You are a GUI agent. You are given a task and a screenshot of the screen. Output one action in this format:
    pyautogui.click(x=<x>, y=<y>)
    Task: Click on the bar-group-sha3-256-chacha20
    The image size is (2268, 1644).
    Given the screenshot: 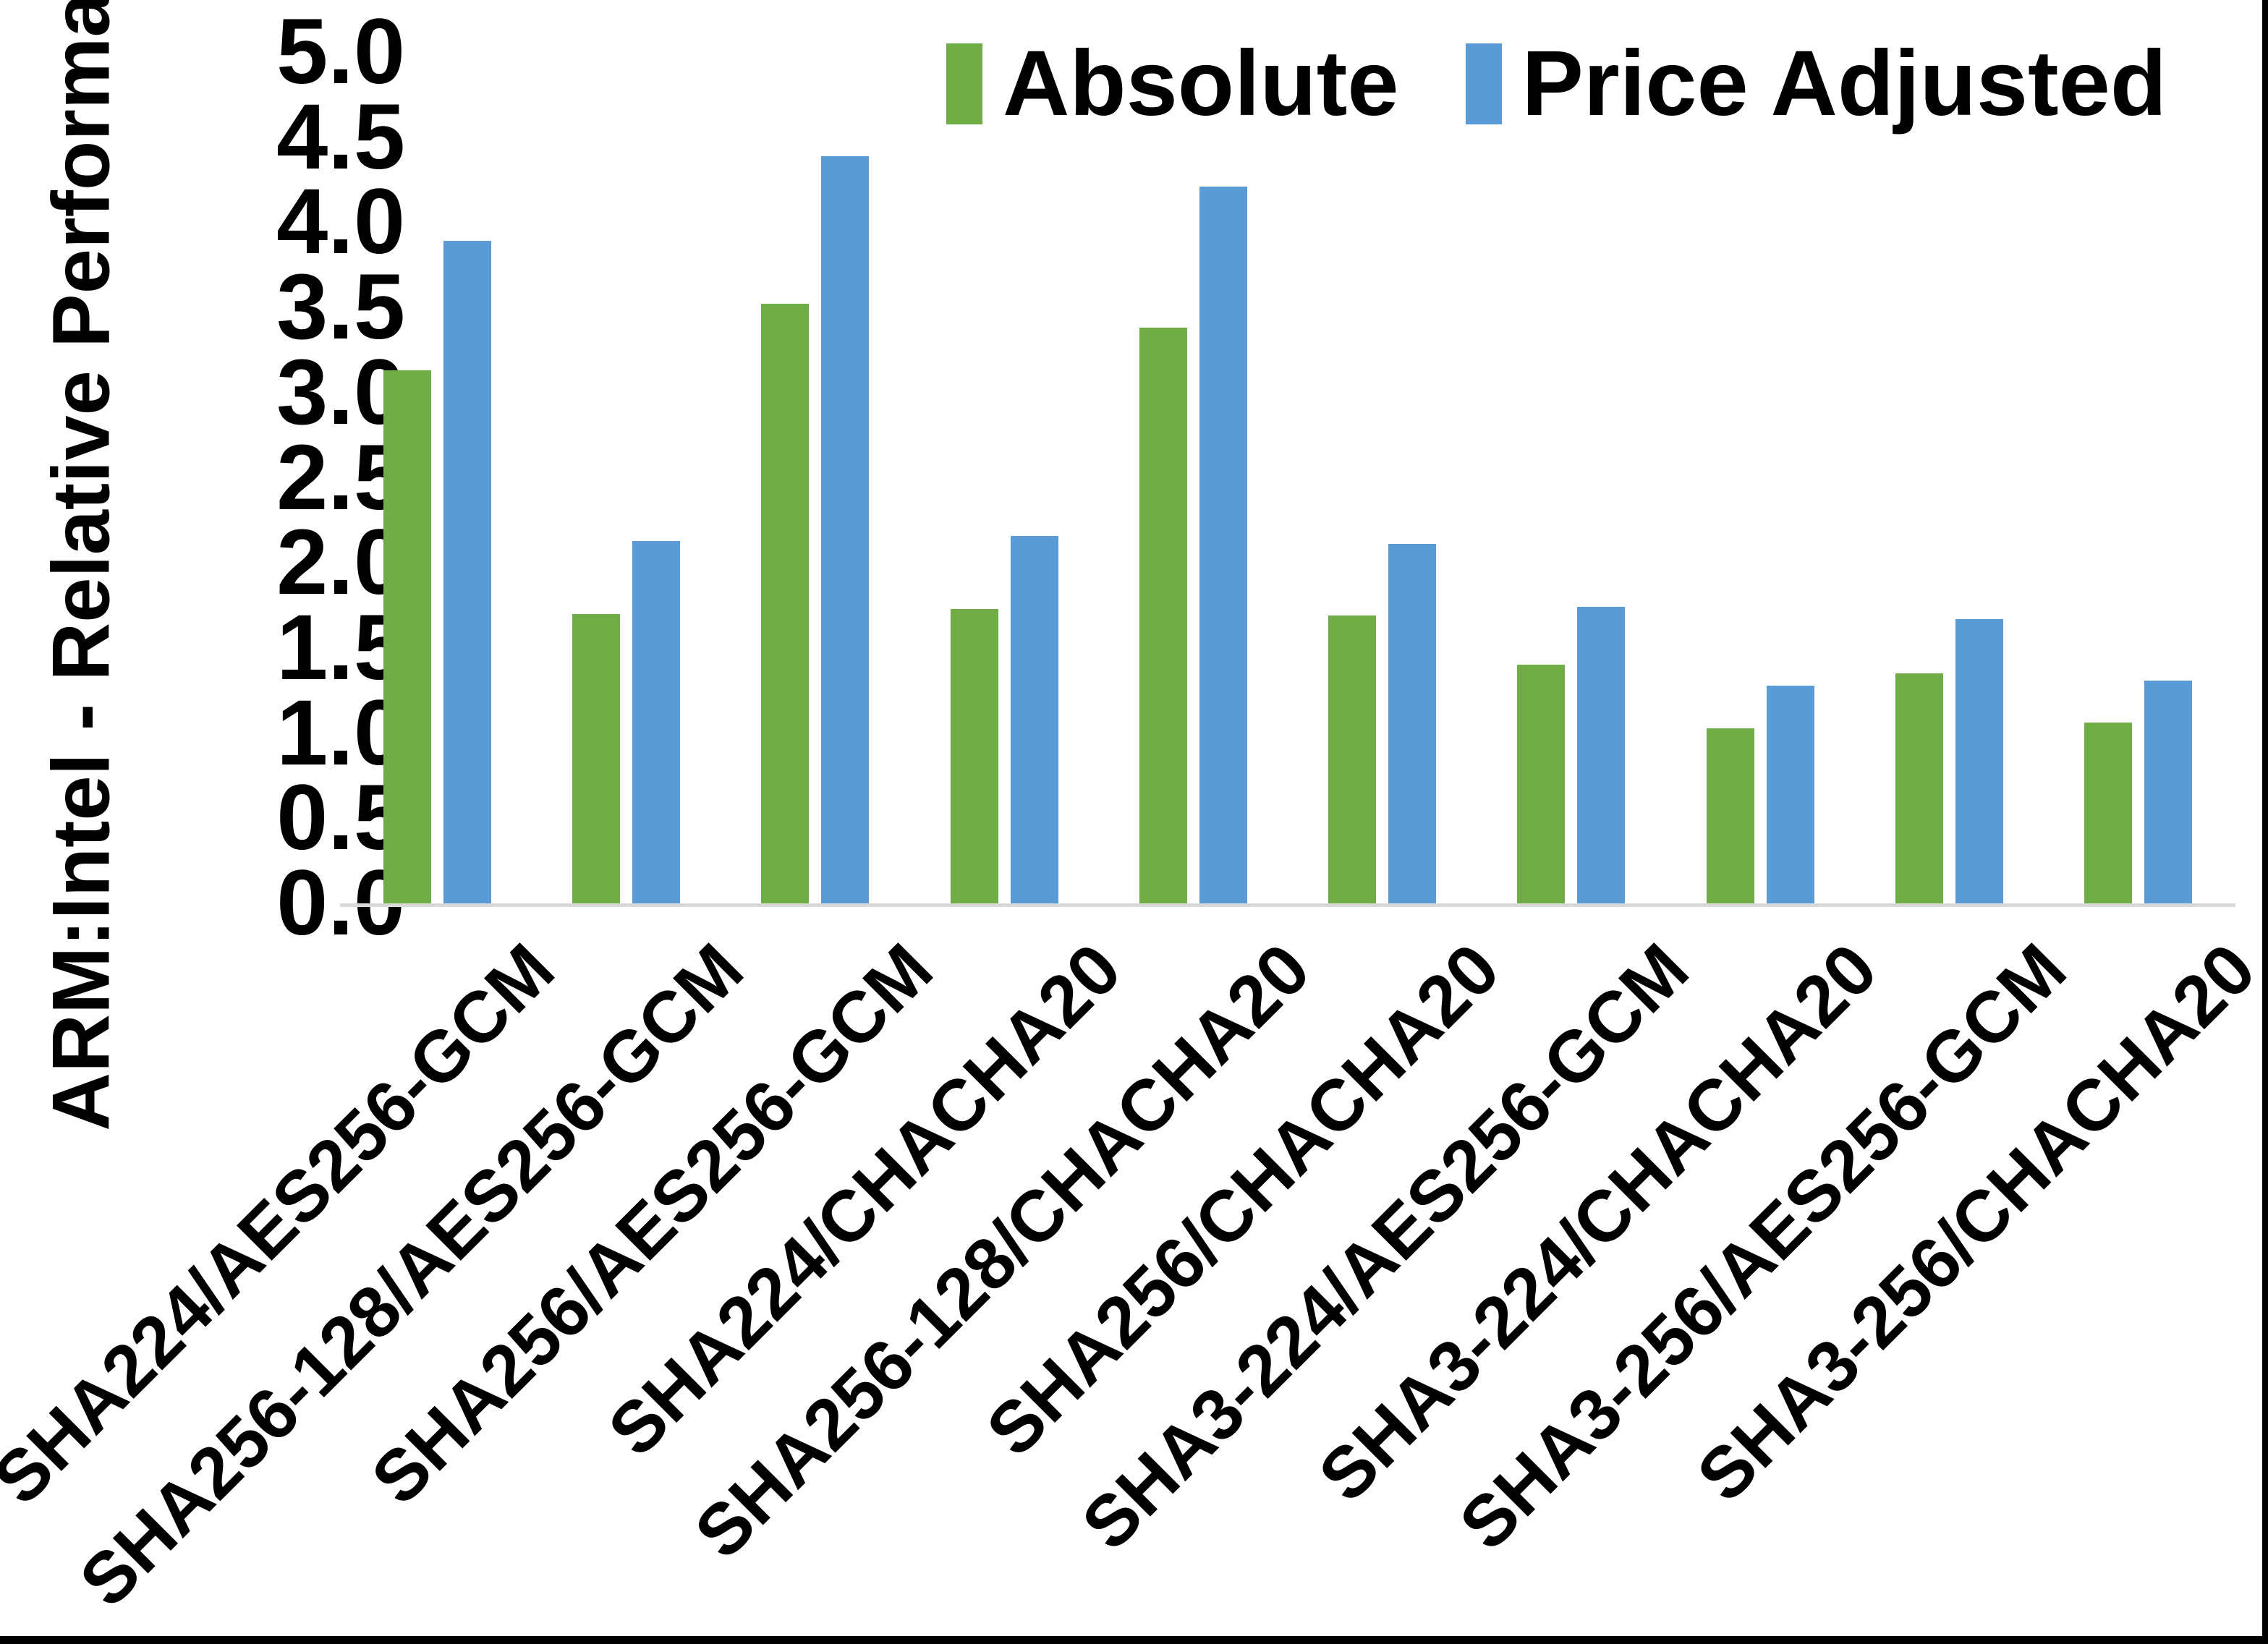 What is the action you would take?
    pyautogui.click(x=2138, y=477)
    